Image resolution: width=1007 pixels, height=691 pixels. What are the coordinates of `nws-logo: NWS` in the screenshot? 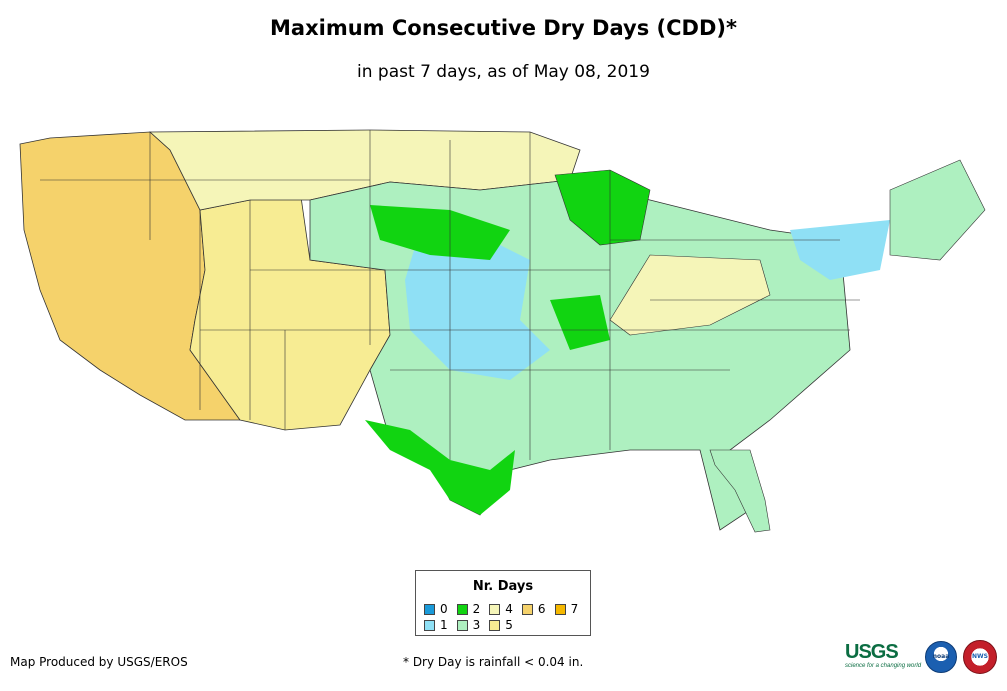 It's located at (980, 657).